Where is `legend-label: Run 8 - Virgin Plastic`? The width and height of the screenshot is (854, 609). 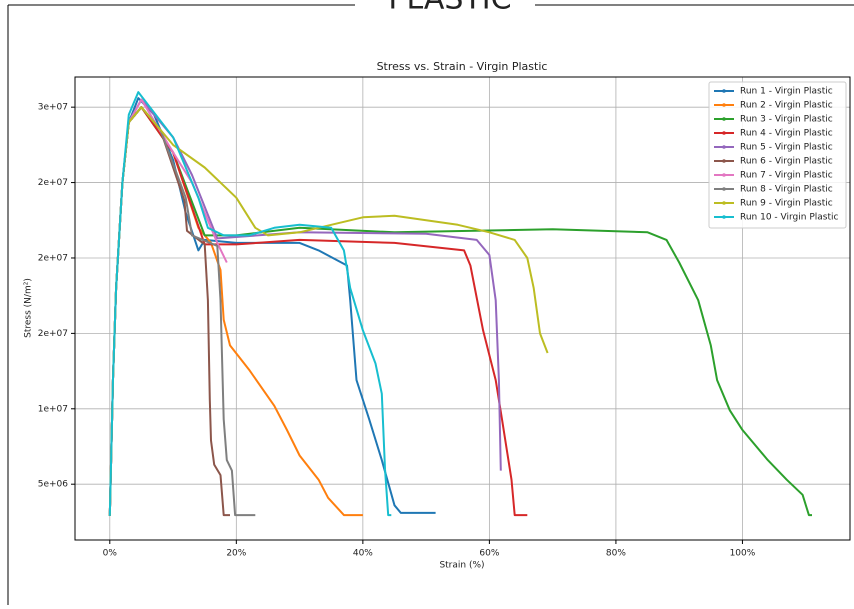 legend-label: Run 8 - Virgin Plastic is located at coordinates (786, 190).